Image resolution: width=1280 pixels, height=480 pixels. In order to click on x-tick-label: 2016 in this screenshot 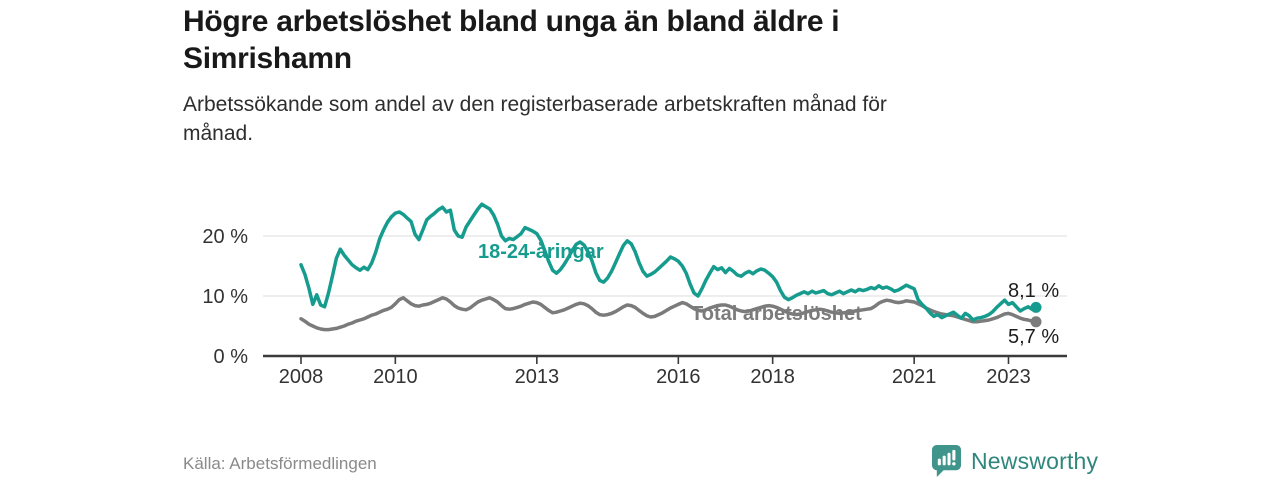, I will do `click(678, 377)`.